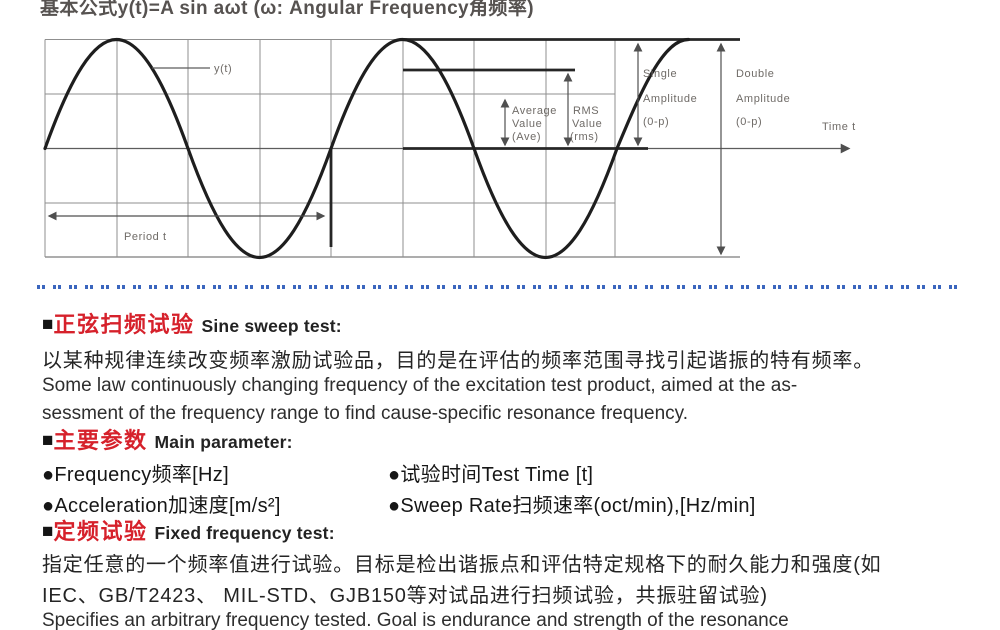 The image size is (1000, 630). I want to click on section-heading-main-parameter: ■主要参数 Main parameter:, so click(167, 442).